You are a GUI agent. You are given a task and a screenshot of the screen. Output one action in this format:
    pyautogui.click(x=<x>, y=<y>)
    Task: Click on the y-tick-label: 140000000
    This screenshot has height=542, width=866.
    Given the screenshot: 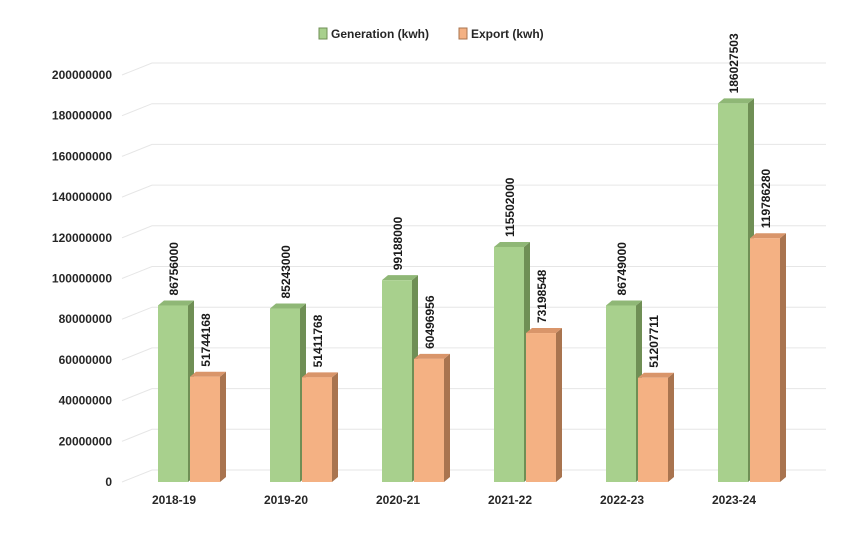 What is the action you would take?
    pyautogui.click(x=82, y=197)
    